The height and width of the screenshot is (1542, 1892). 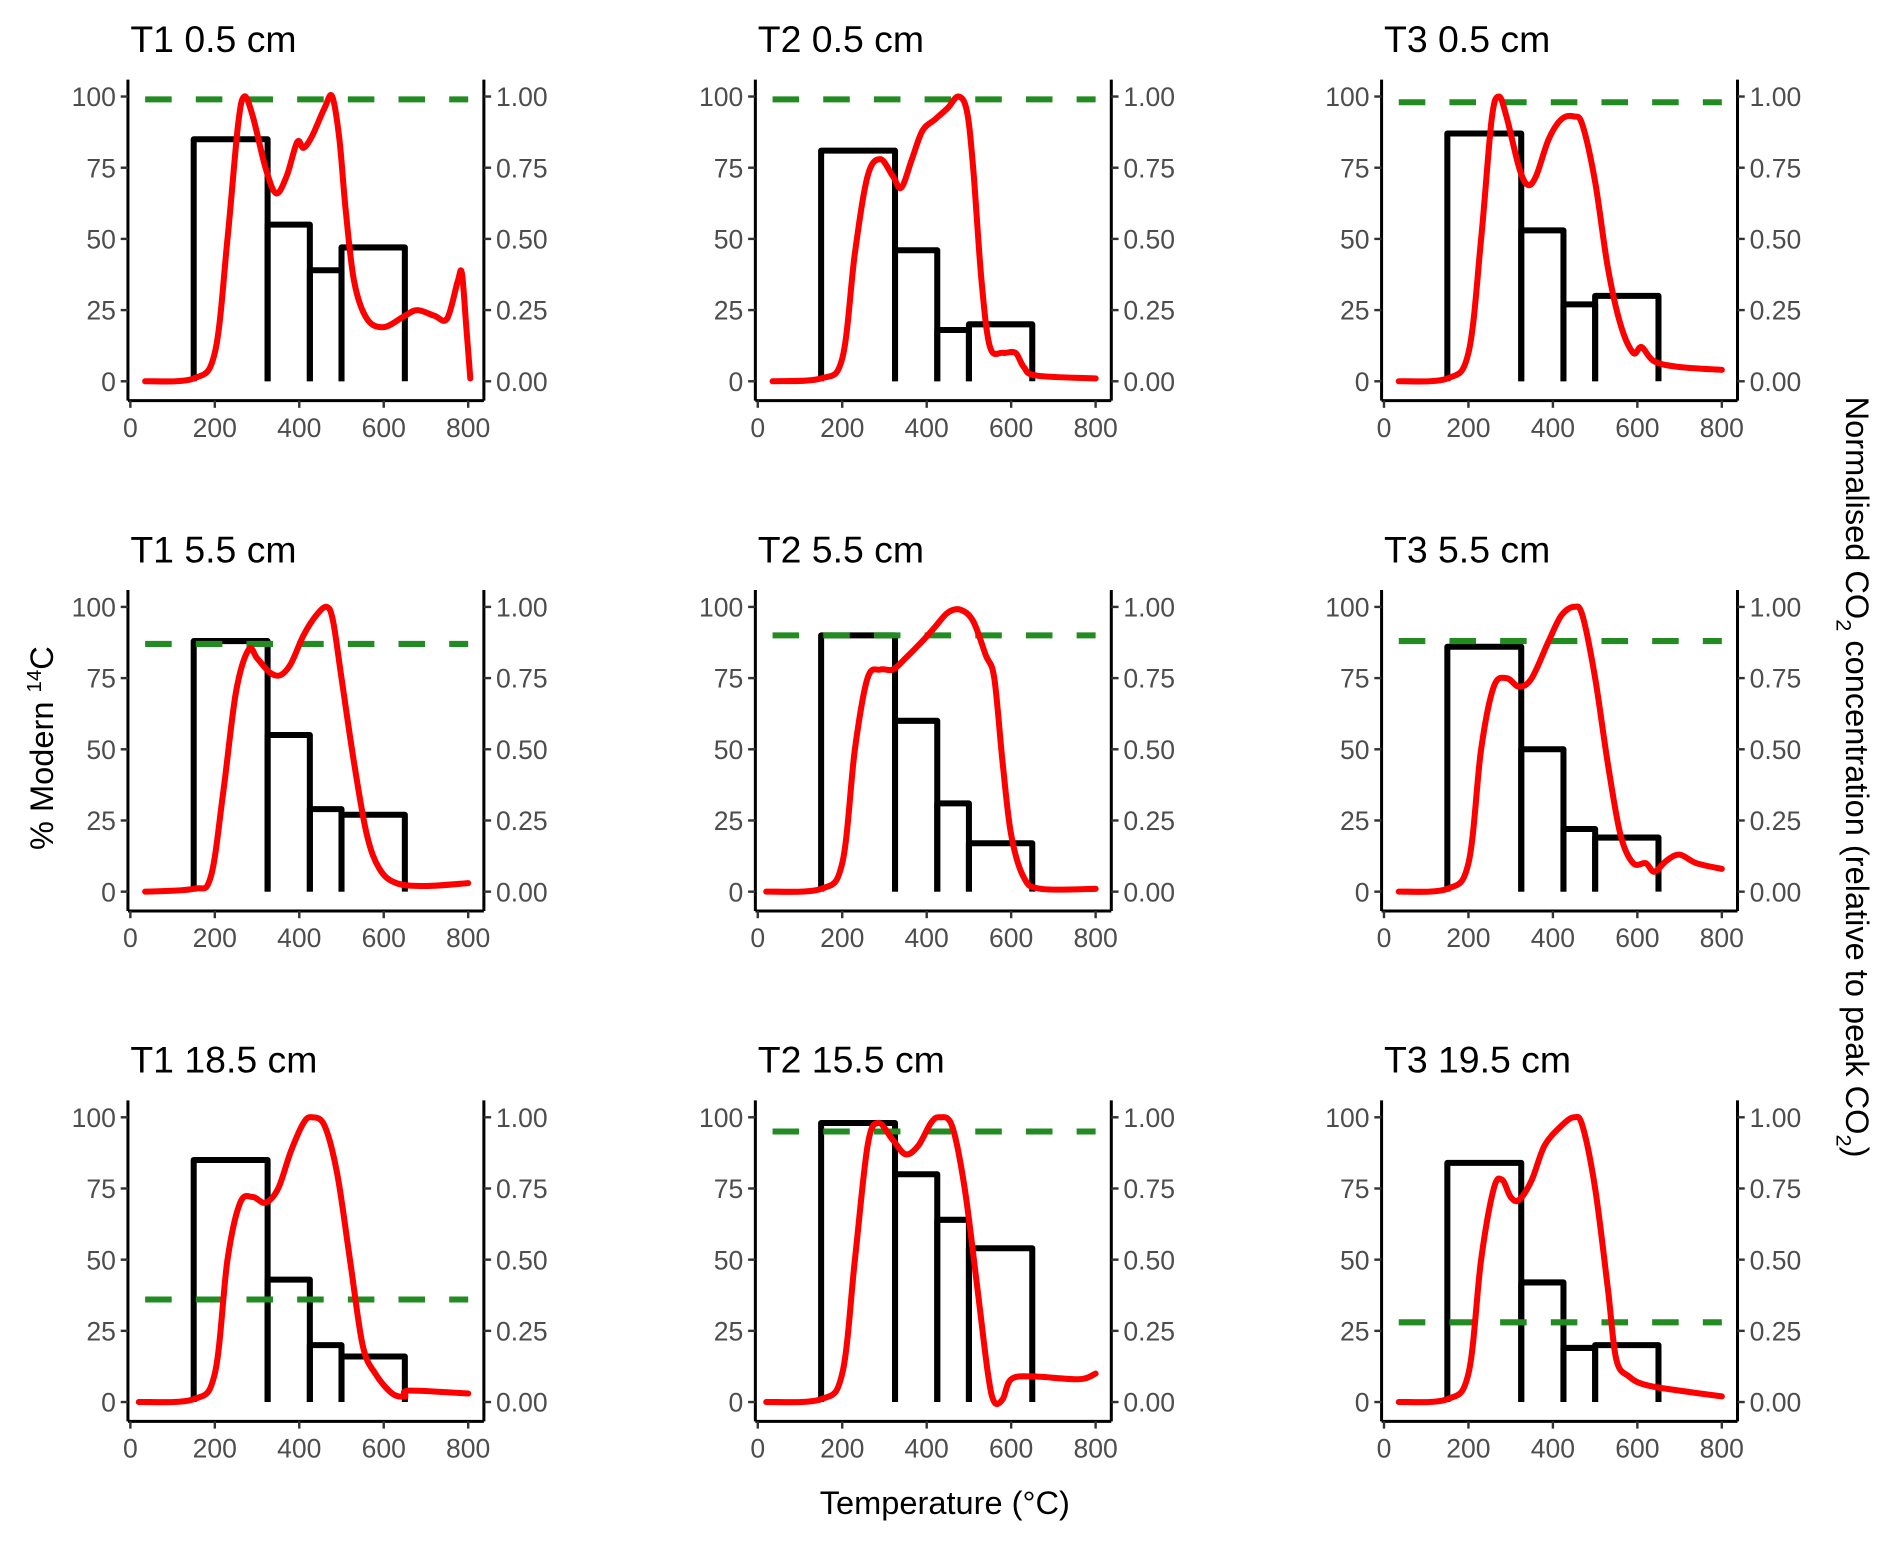 I want to click on x-axis-label: Temperature (°C), so click(x=945, y=1503).